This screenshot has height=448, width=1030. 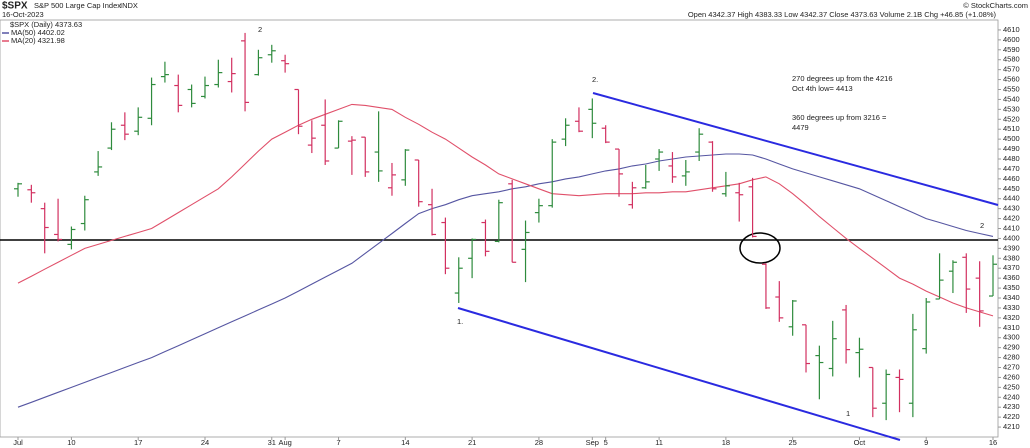 I want to click on x-tick-label: Jul, so click(x=18, y=442).